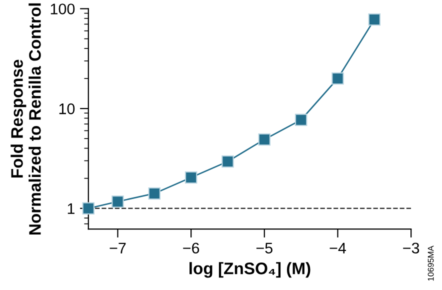 Image resolution: width=442 pixels, height=290 pixels. What do you see at coordinates (71, 208) in the screenshot?
I see `y-tick-label: 1` at bounding box center [71, 208].